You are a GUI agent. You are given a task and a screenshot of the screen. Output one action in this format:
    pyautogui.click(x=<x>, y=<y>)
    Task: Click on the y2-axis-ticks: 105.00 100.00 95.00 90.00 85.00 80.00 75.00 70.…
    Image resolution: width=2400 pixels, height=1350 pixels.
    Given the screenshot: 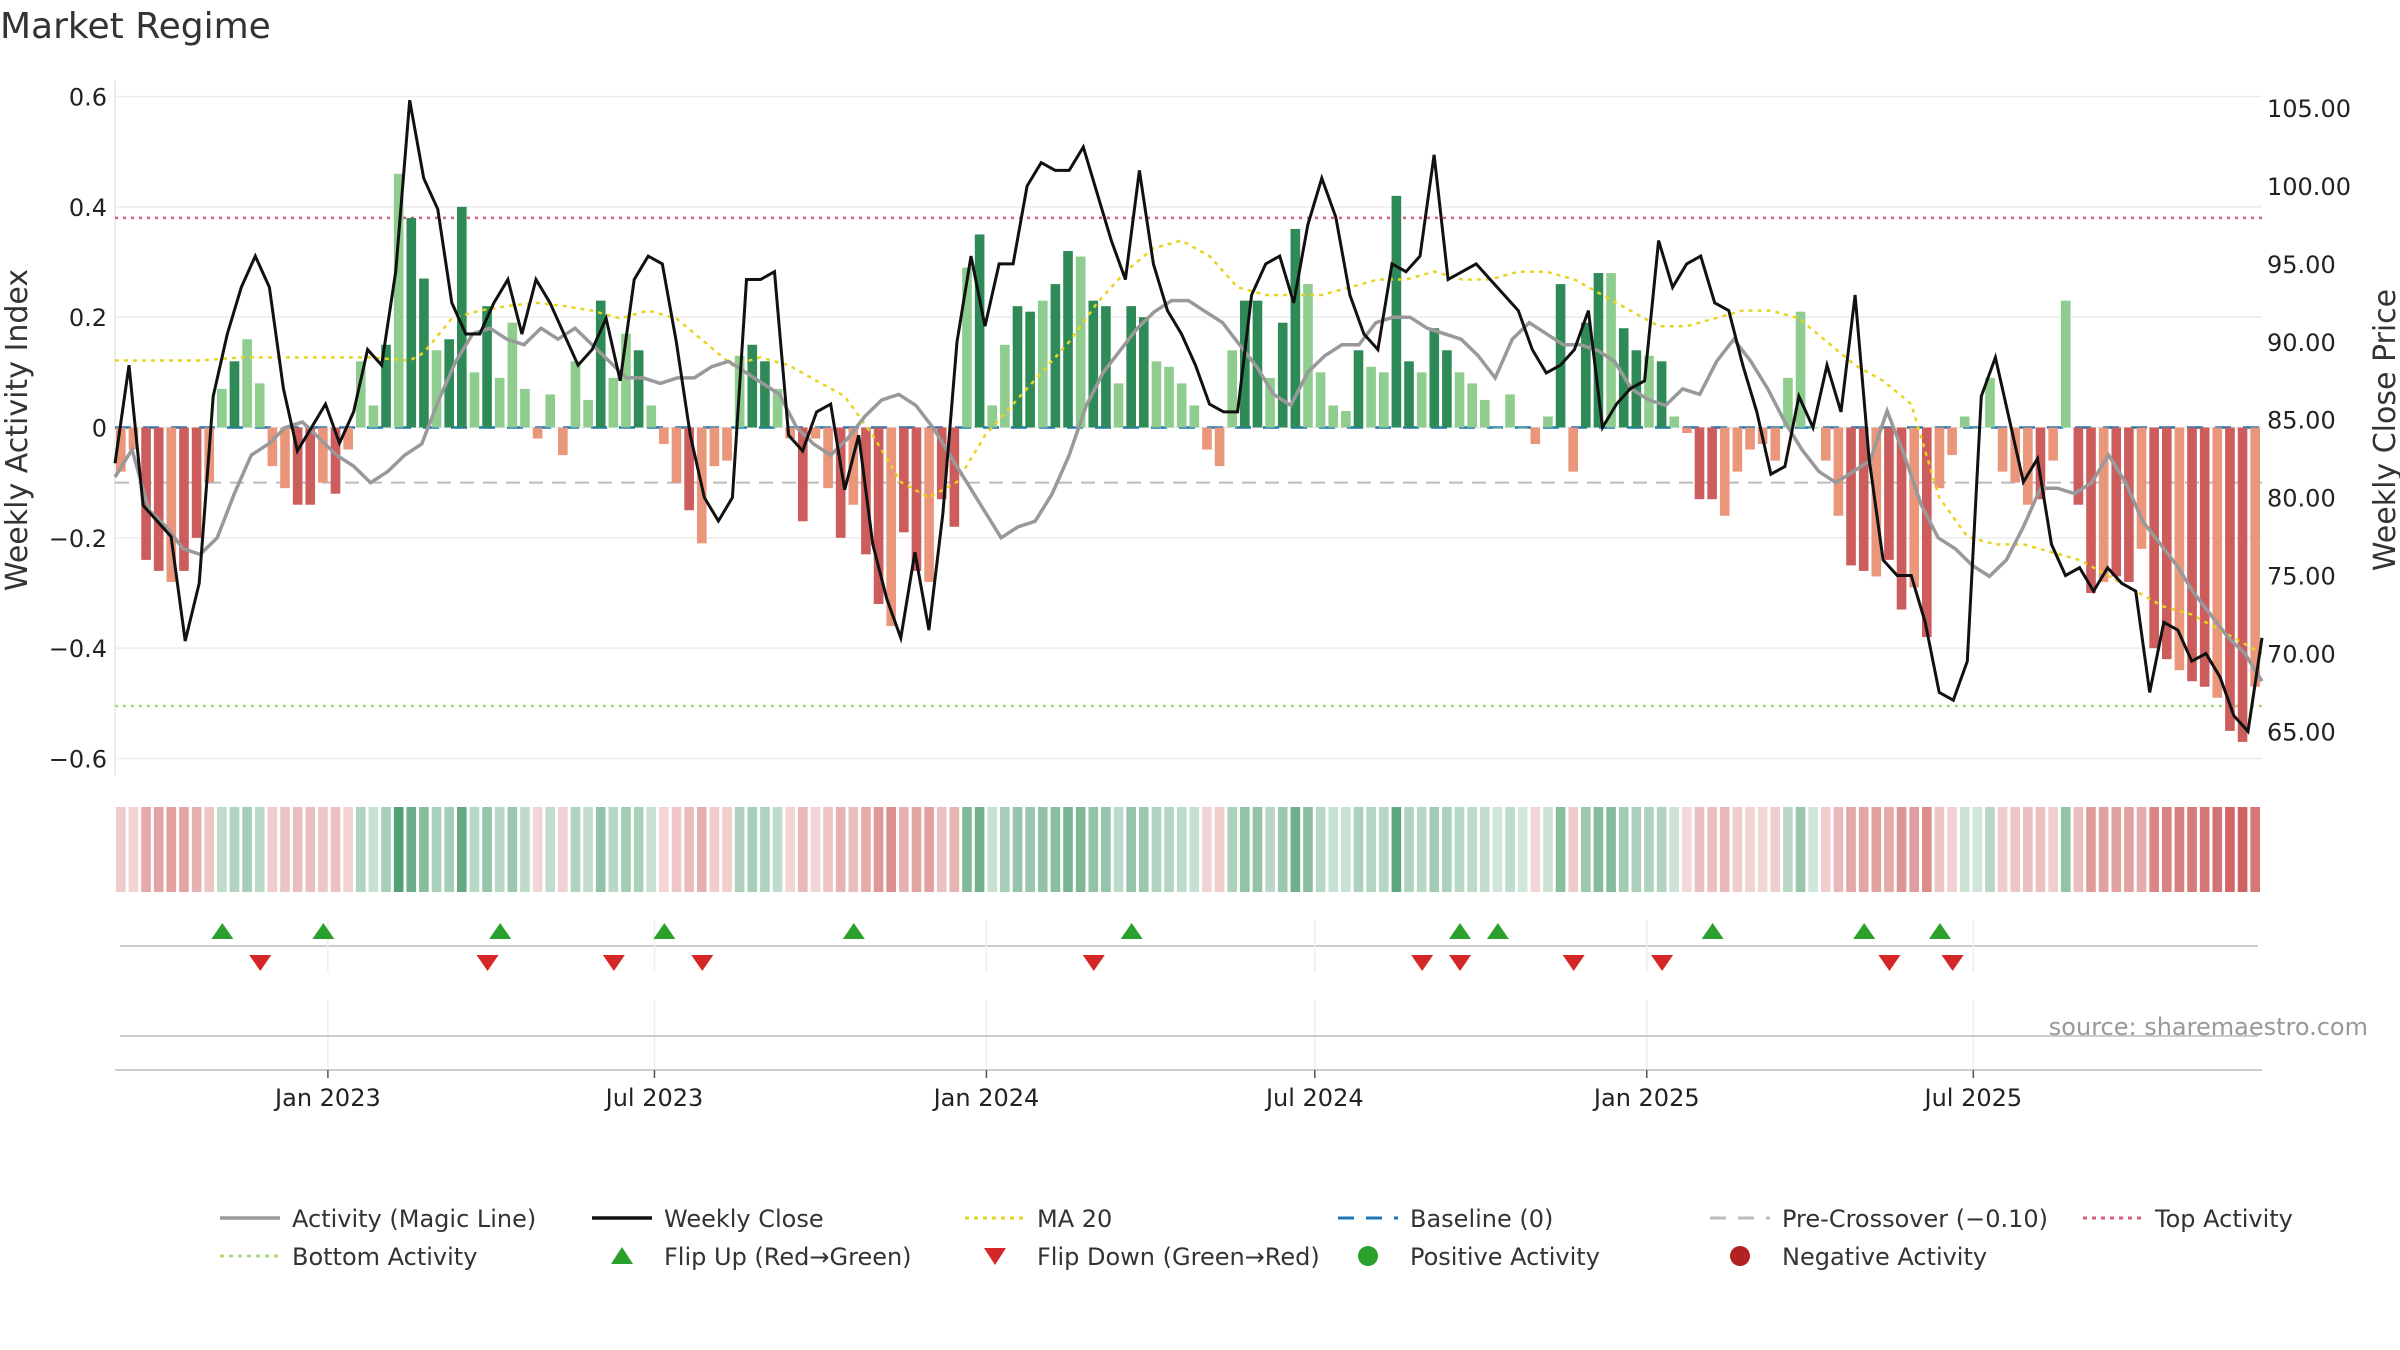 What is the action you would take?
    pyautogui.click(x=2309, y=420)
    